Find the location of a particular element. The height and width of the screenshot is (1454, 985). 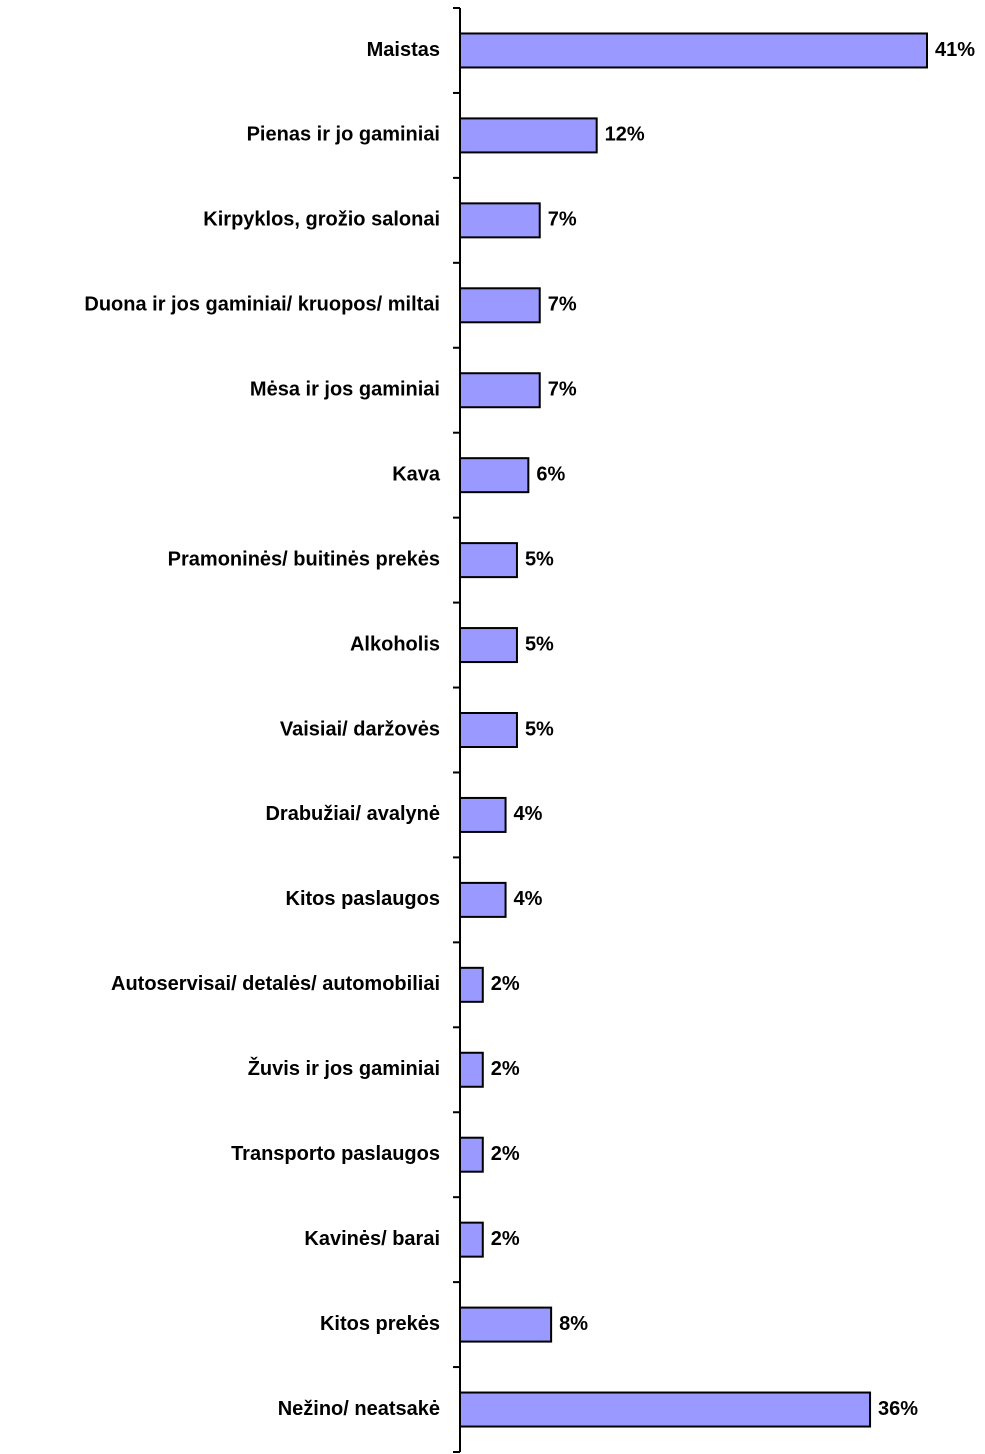

y-tick-label: Kavinės/ barai is located at coordinates (372, 1239).